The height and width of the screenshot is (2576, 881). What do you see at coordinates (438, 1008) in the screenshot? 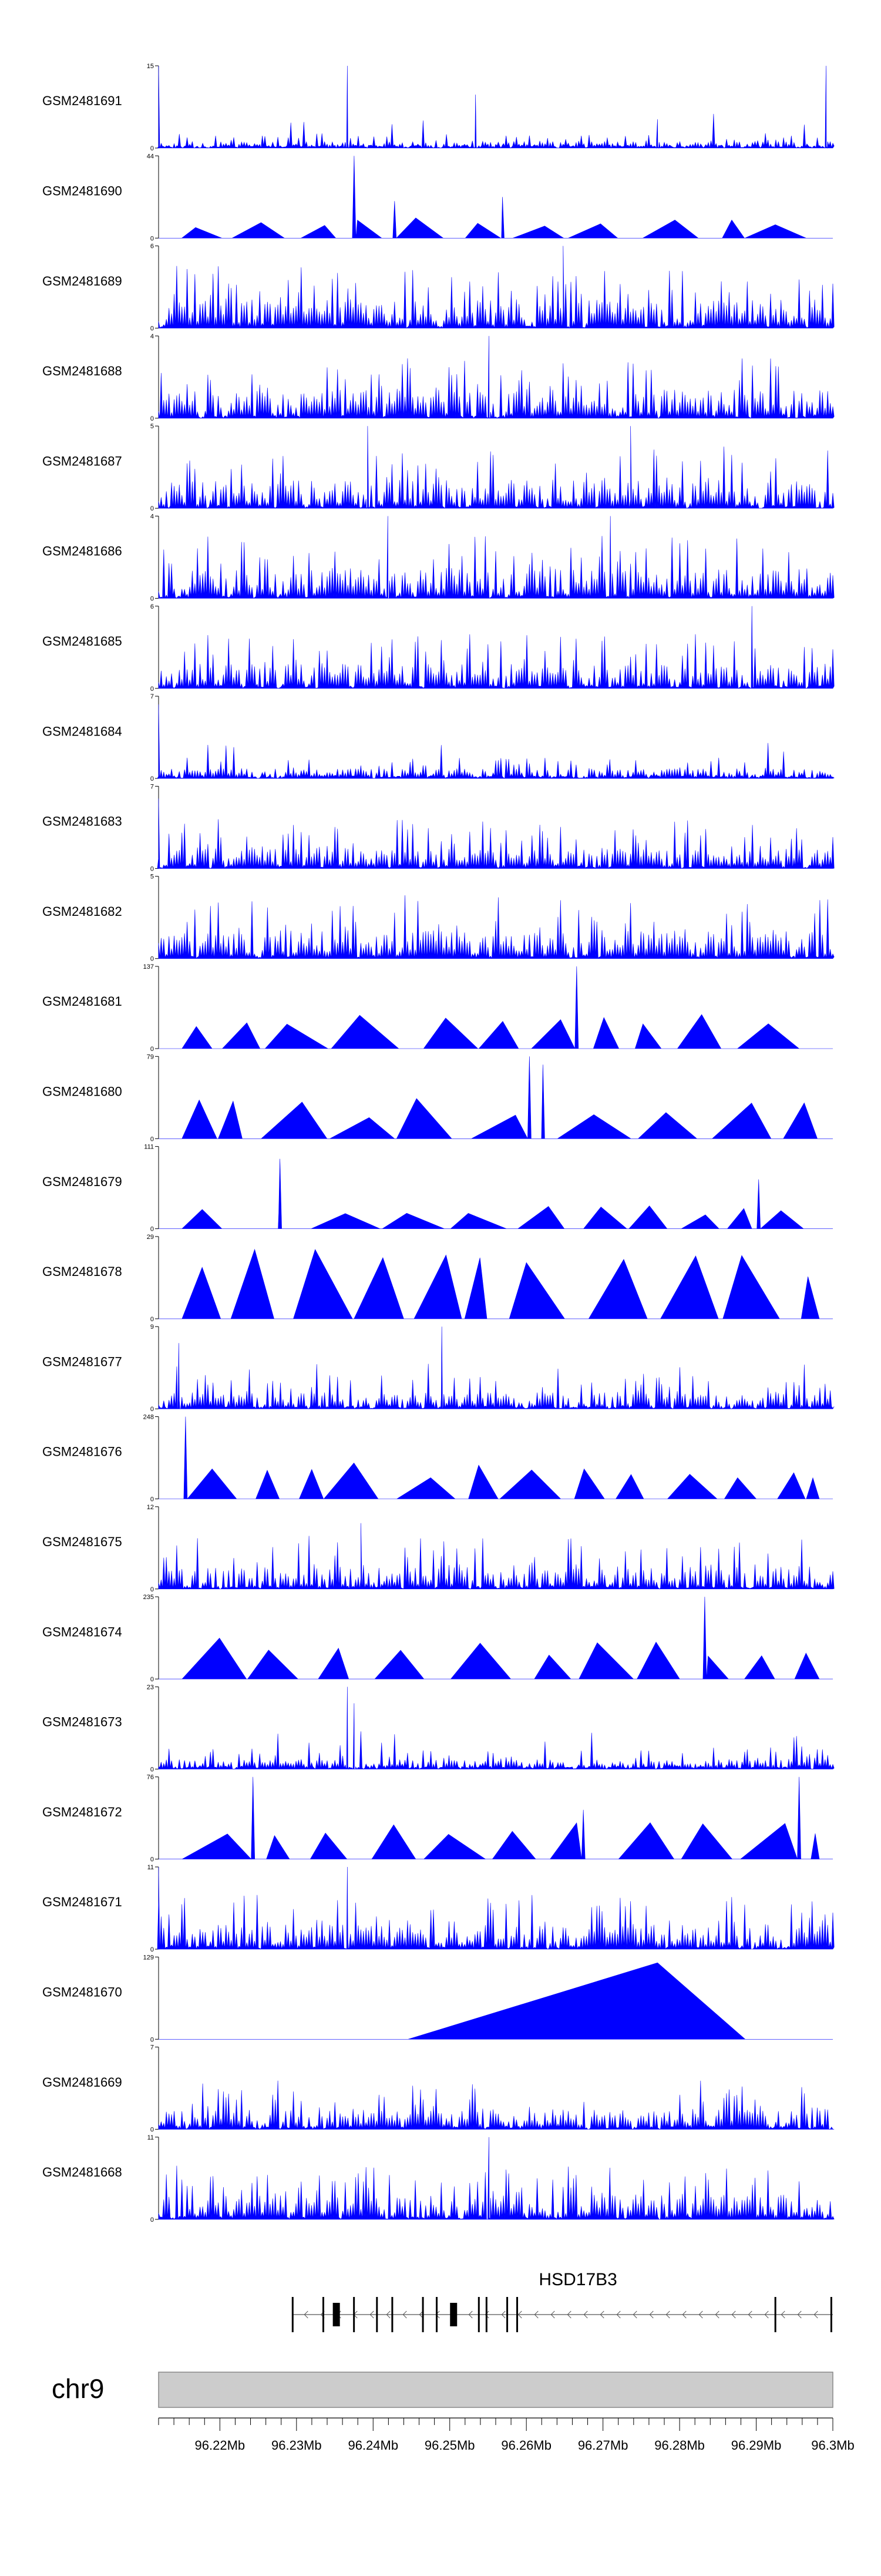
I see `track: GSM2481681 137 0` at bounding box center [438, 1008].